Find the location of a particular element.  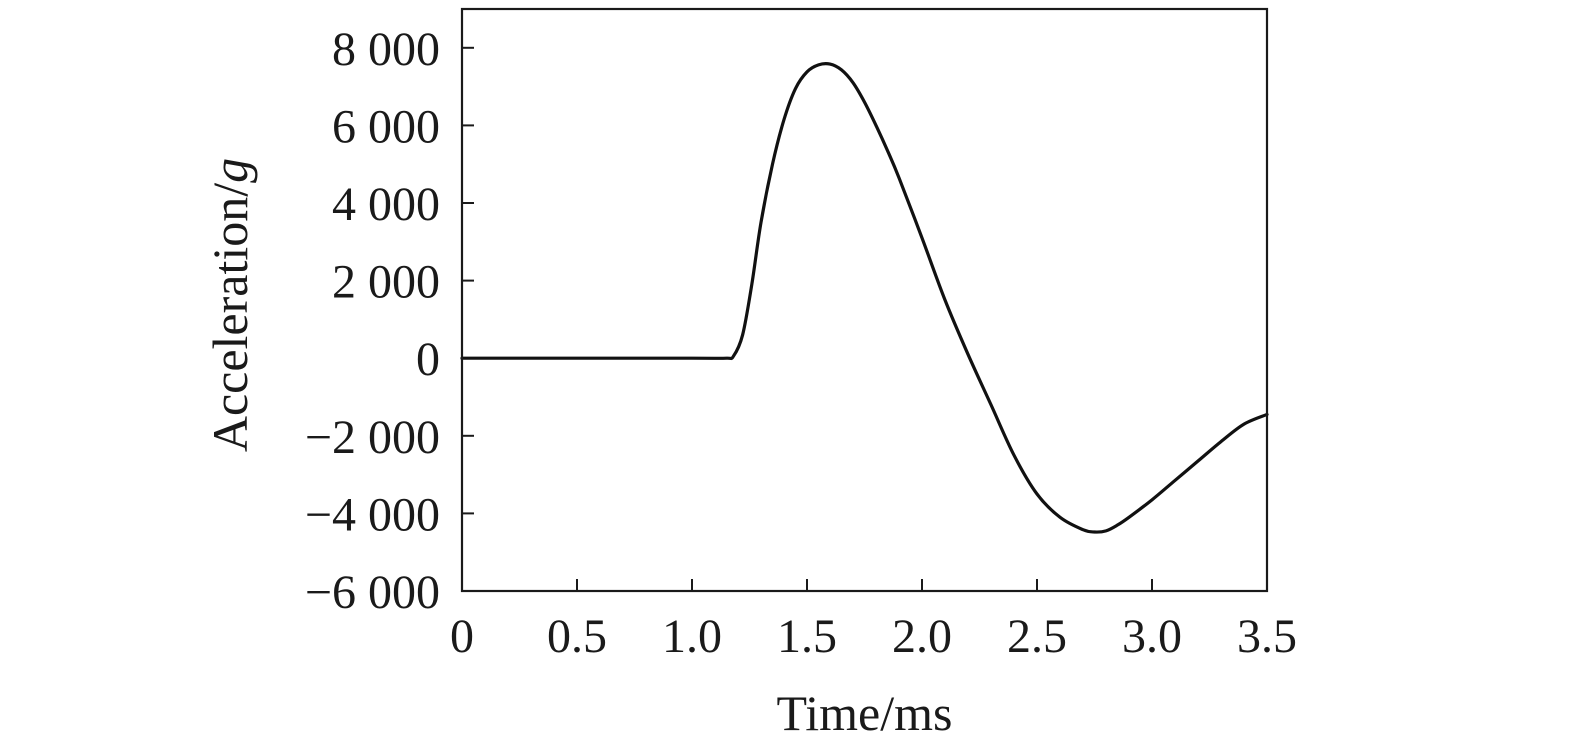

y-tick-label: 4 000 is located at coordinates (386, 204).